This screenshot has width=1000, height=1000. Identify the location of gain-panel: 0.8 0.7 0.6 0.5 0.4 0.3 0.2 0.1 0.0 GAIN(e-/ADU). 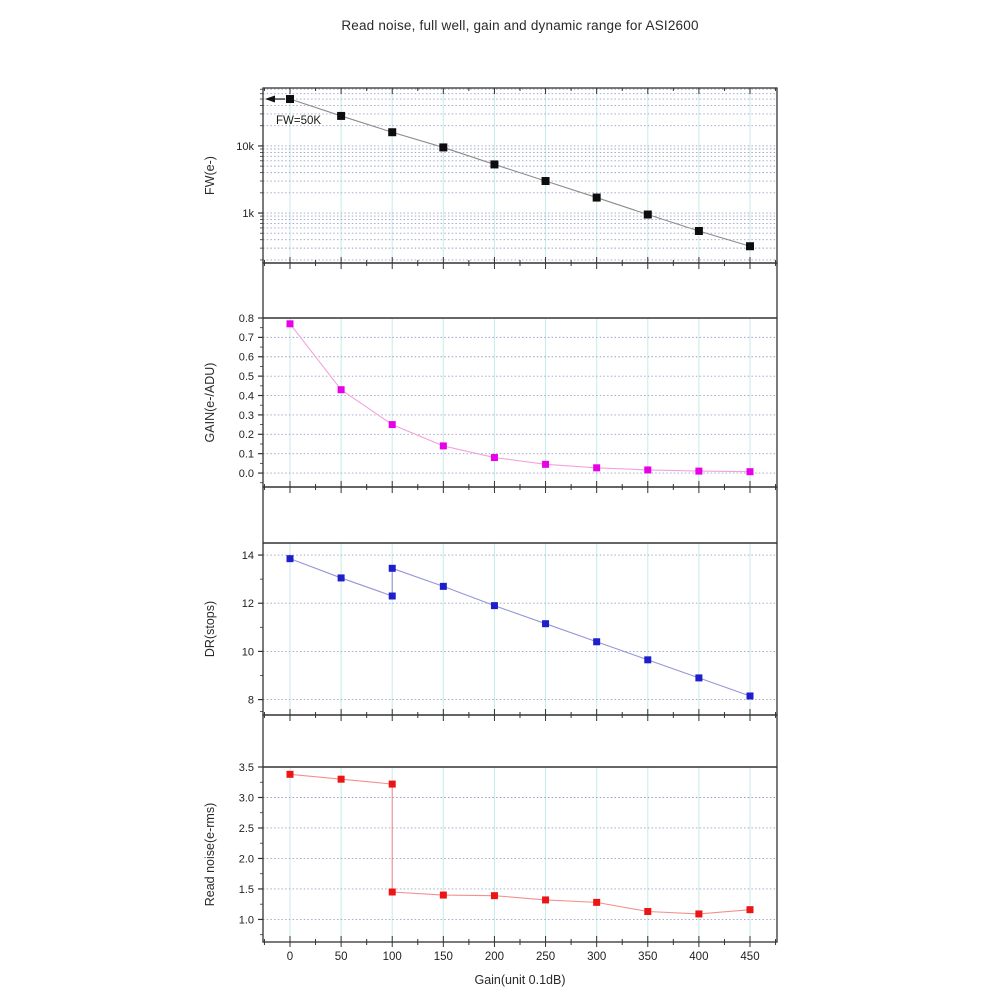
(490, 375).